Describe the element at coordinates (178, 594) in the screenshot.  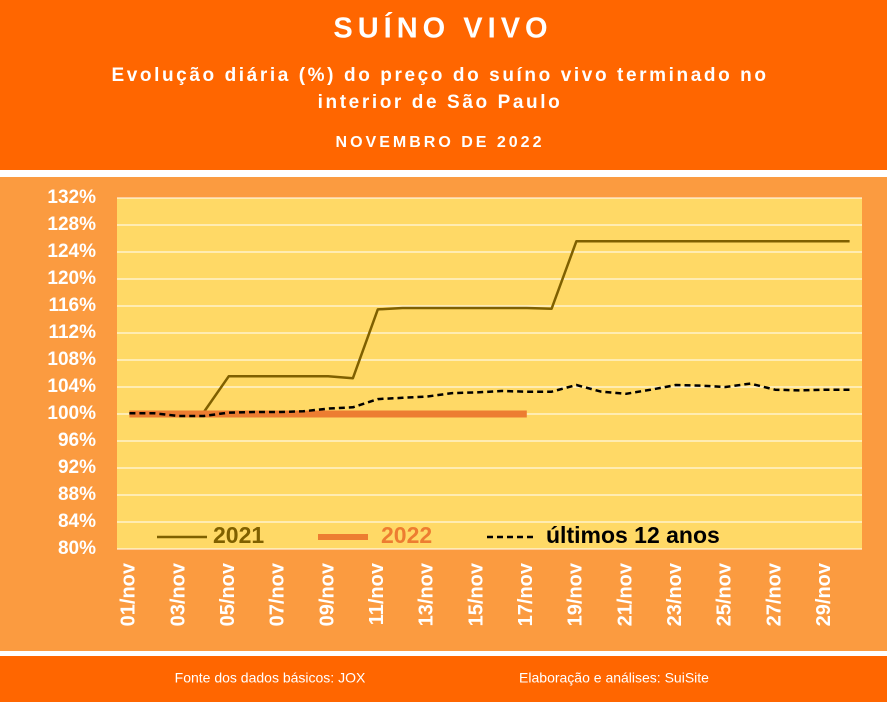
I see `x-tick-label: 03/nov` at that location.